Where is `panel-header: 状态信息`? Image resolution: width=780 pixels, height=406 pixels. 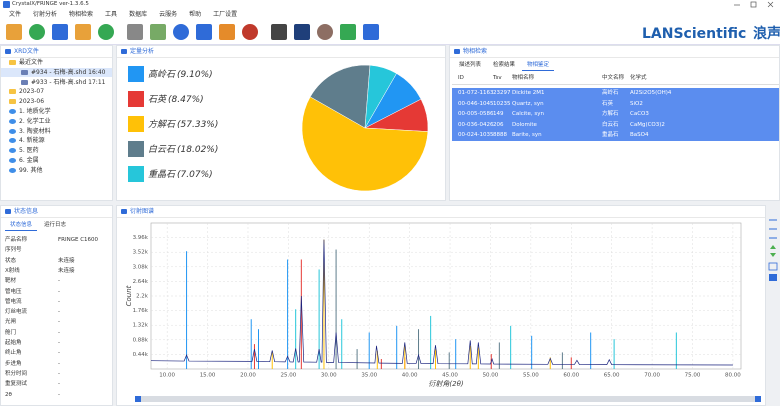 panel-header: 状态信息 is located at coordinates (56, 212).